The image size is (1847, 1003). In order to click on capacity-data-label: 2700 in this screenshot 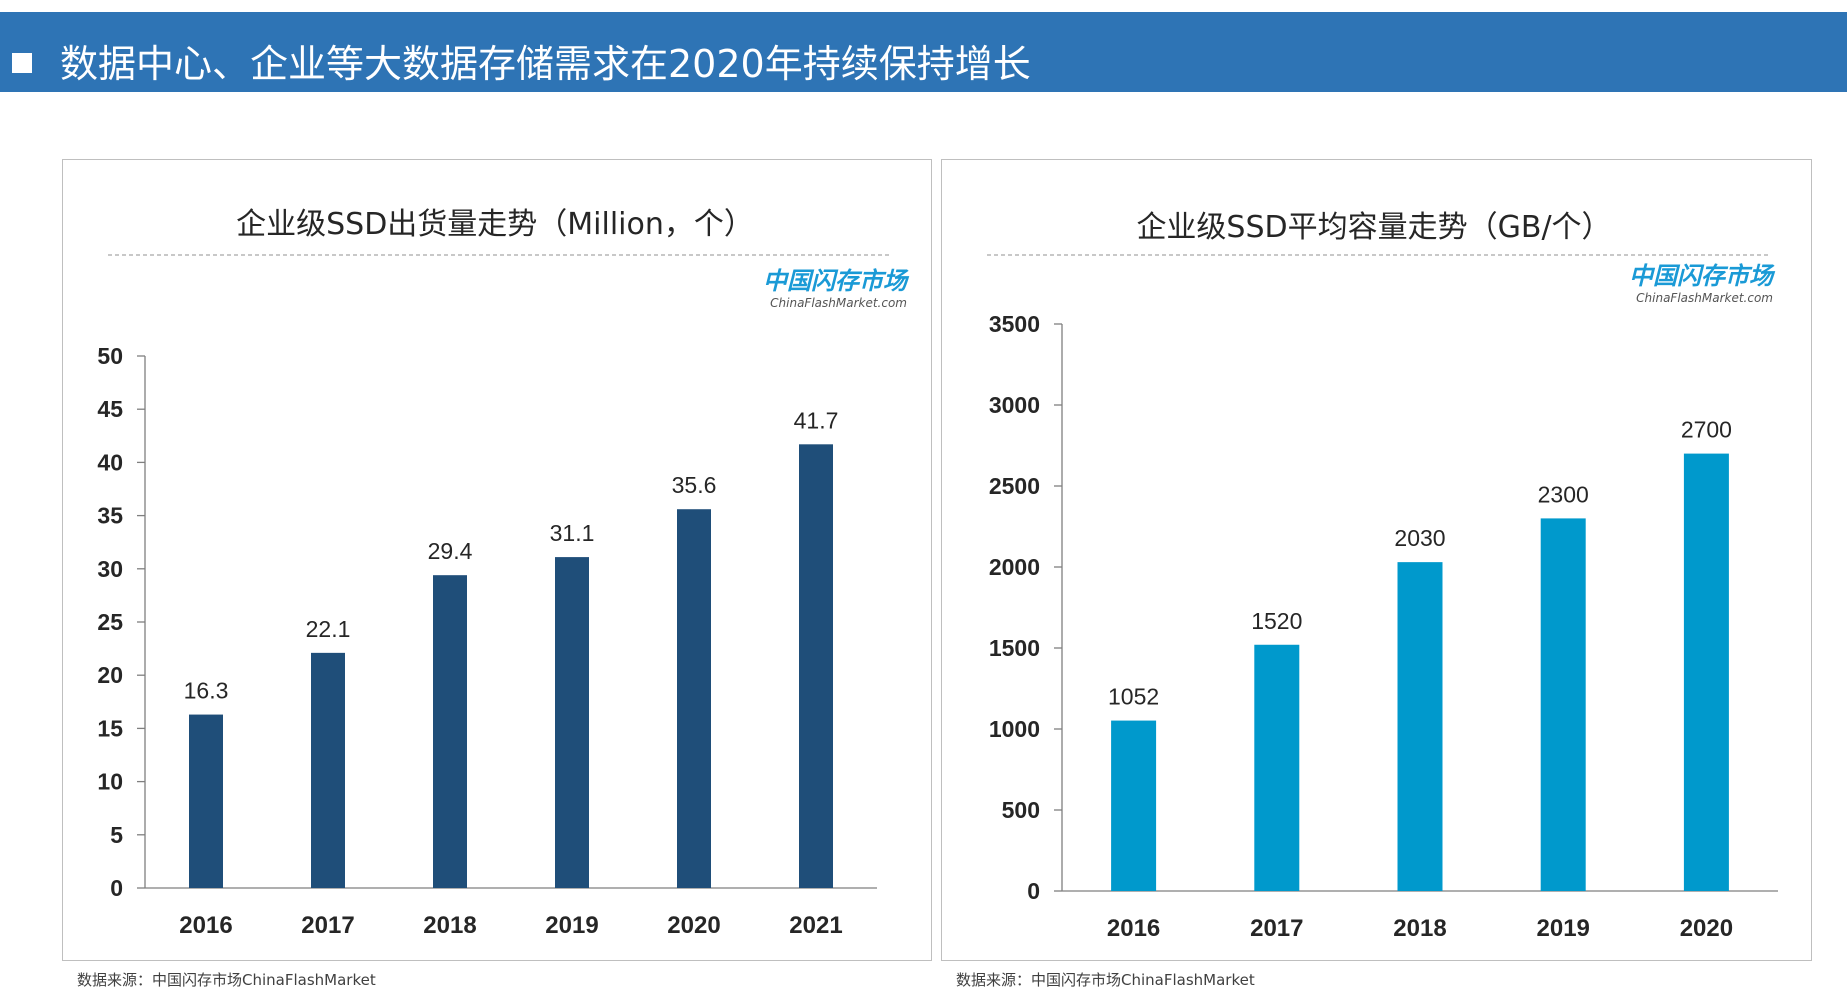, I will do `click(1706, 430)`.